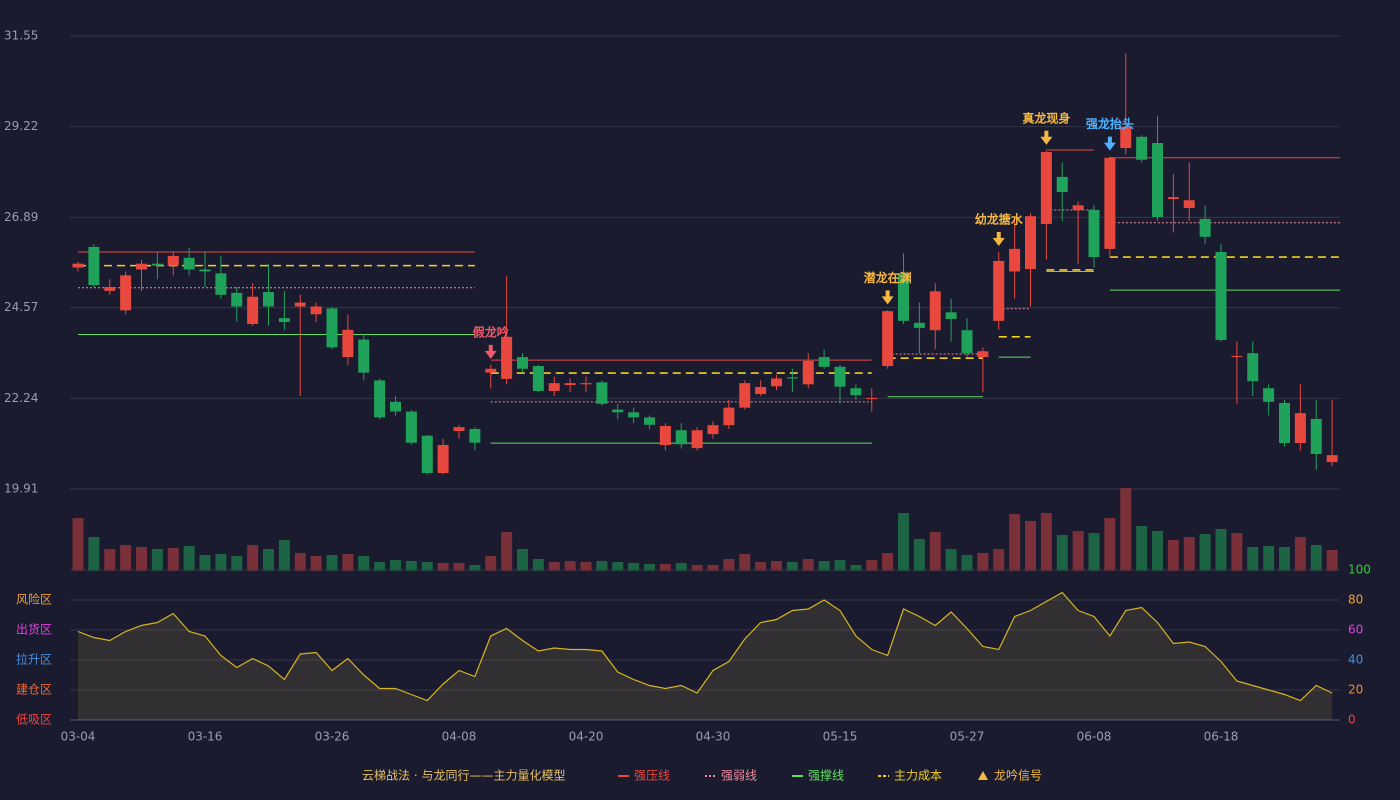 Image resolution: width=1400 pixels, height=800 pixels. What do you see at coordinates (1355, 600) in the screenshot?
I see `indicator-tick-label: 80` at bounding box center [1355, 600].